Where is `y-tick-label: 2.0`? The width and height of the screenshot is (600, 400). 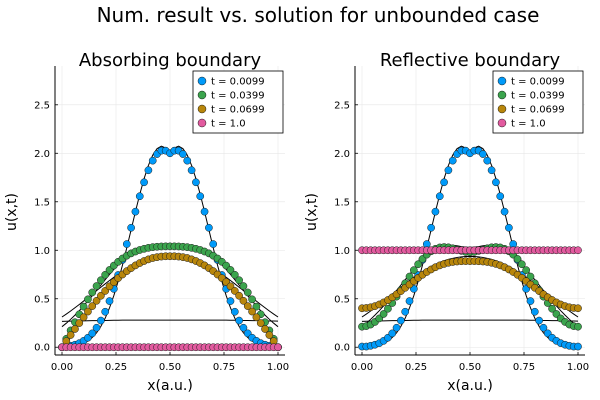 y-tick-label: 2.0 is located at coordinates (342, 154).